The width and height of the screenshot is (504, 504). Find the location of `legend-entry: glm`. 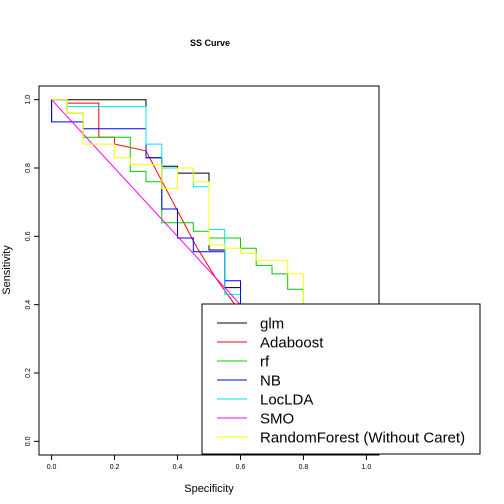

legend-entry: glm is located at coordinates (272, 324).